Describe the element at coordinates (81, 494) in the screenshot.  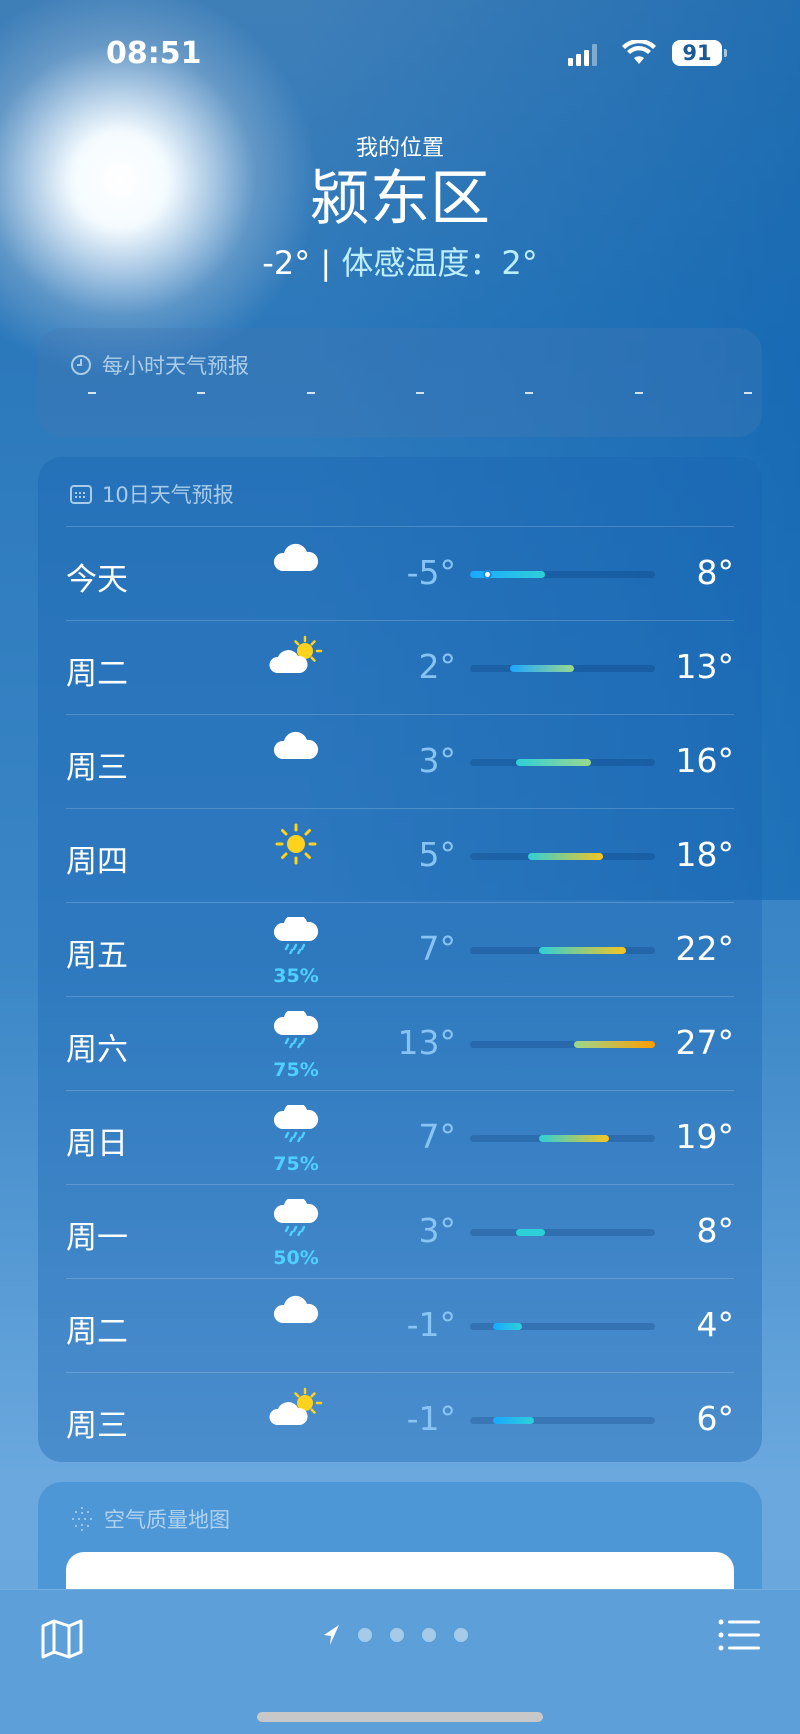
I see `calendar-icon` at that location.